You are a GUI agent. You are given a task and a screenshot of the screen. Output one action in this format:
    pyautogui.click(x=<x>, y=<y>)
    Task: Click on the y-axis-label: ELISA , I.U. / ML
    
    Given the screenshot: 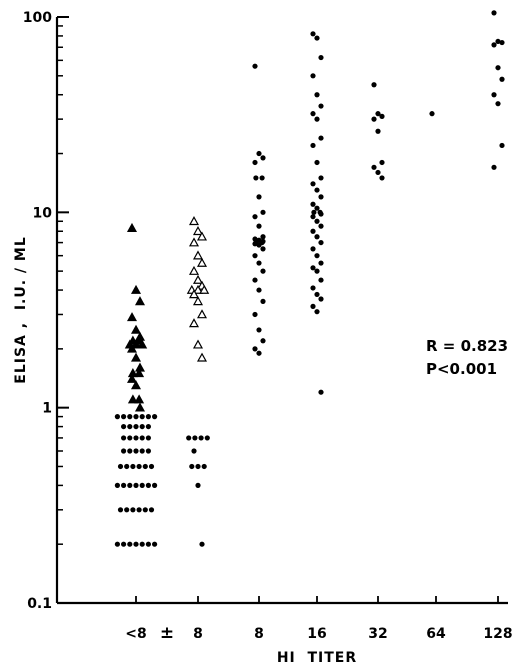 What is the action you would take?
    pyautogui.click(x=21, y=309)
    